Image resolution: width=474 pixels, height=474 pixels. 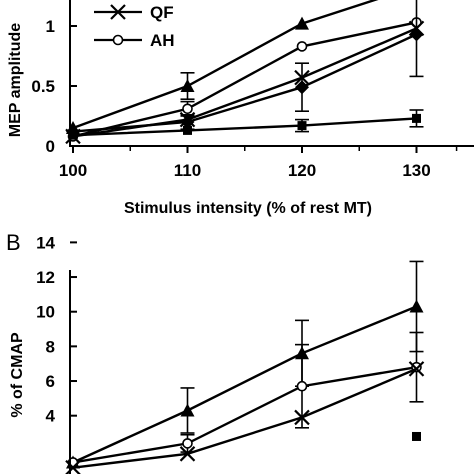 I want to click on panel-b-y-tick-label: 12, so click(x=45, y=277).